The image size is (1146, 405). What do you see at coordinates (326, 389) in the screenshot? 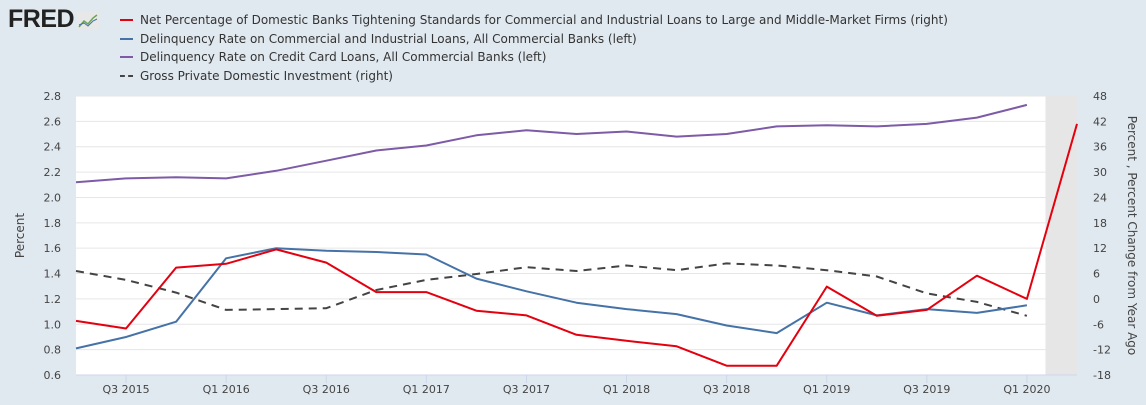
I see `x-tick-label: Q3 2016` at bounding box center [326, 389].